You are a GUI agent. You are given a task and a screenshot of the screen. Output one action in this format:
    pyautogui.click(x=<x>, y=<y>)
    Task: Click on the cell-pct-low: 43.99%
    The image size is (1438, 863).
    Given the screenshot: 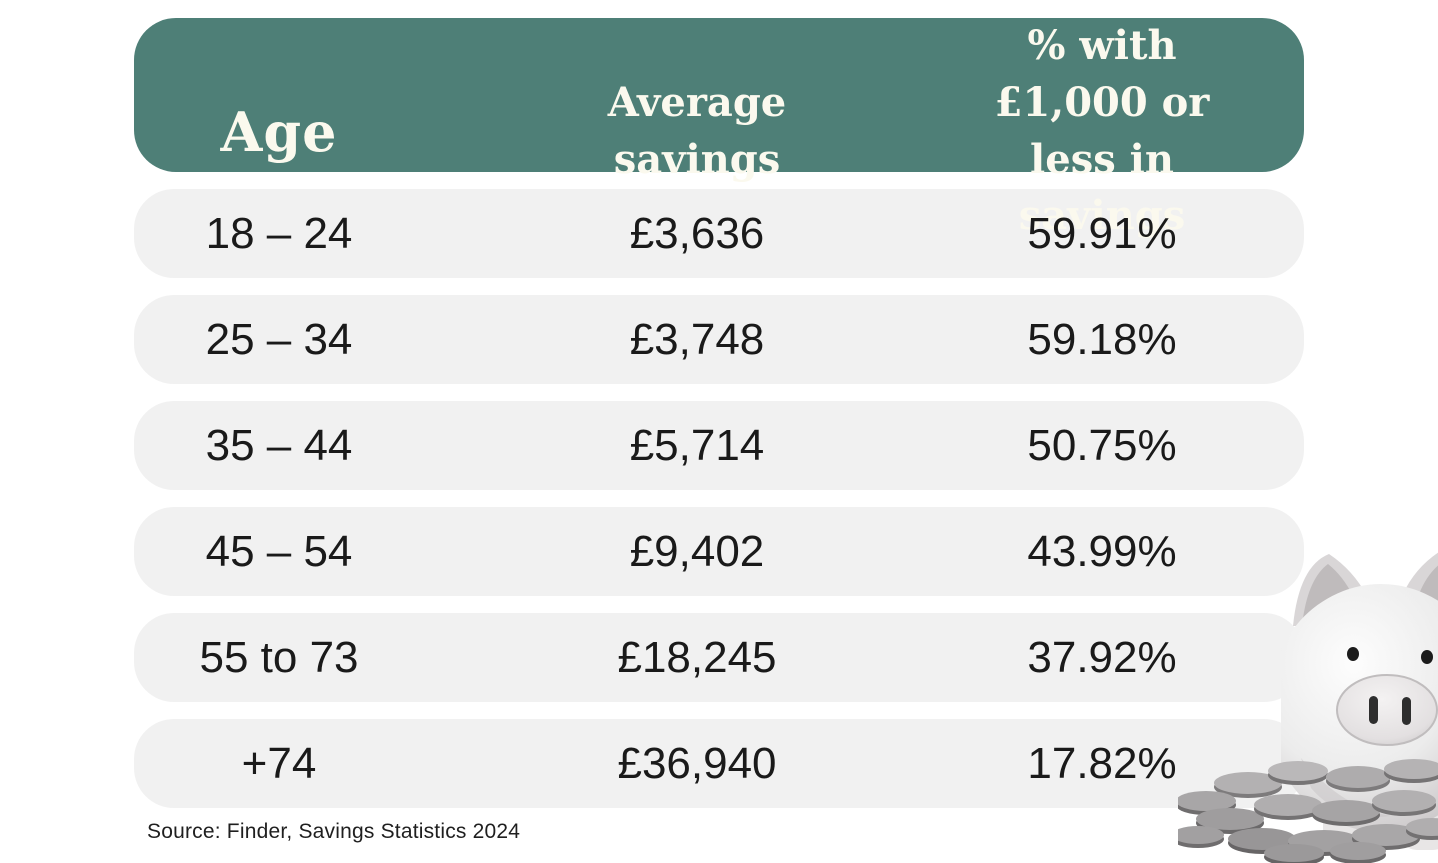 What is the action you would take?
    pyautogui.click(x=1102, y=551)
    